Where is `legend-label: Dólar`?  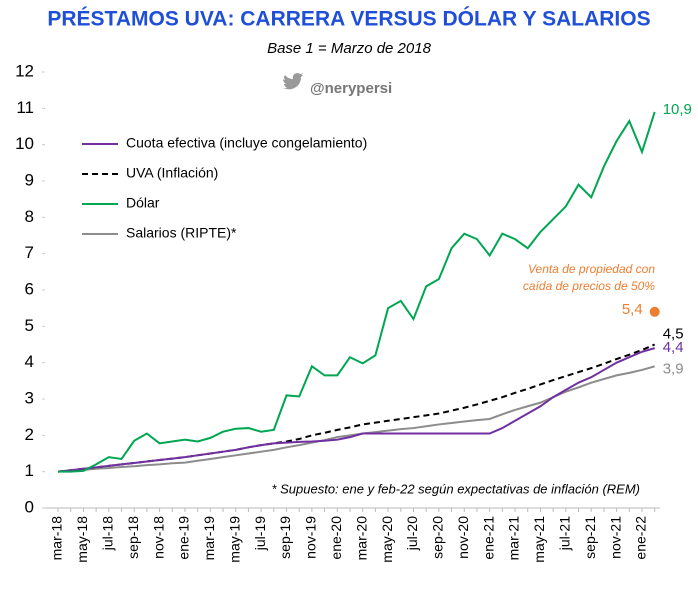
legend-label: Dólar is located at coordinates (143, 203).